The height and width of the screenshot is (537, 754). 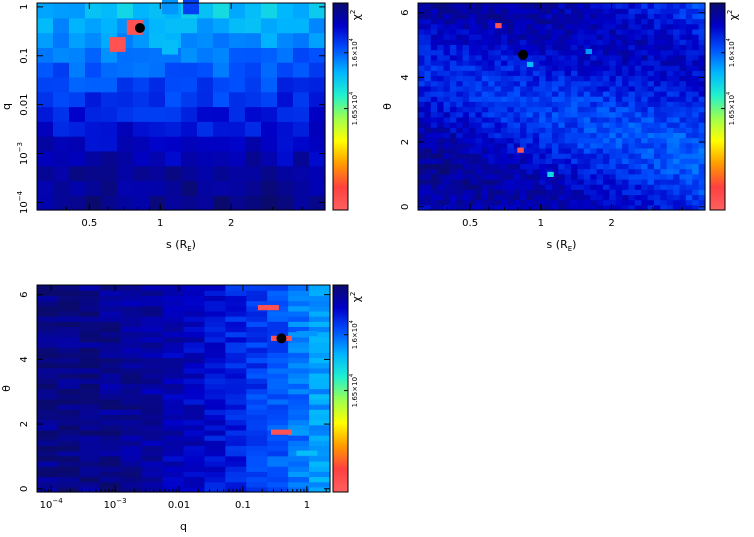 What do you see at coordinates (356, 15) in the screenshot?
I see `colorbar-label: χ2` at bounding box center [356, 15].